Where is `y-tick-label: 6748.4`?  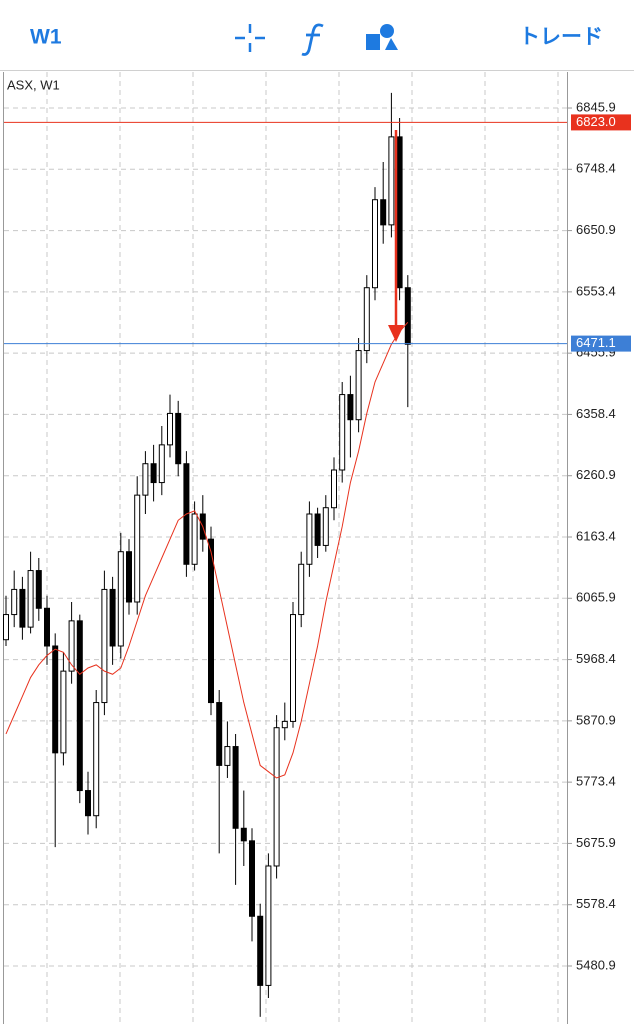 y-tick-label: 6748.4 is located at coordinates (596, 168).